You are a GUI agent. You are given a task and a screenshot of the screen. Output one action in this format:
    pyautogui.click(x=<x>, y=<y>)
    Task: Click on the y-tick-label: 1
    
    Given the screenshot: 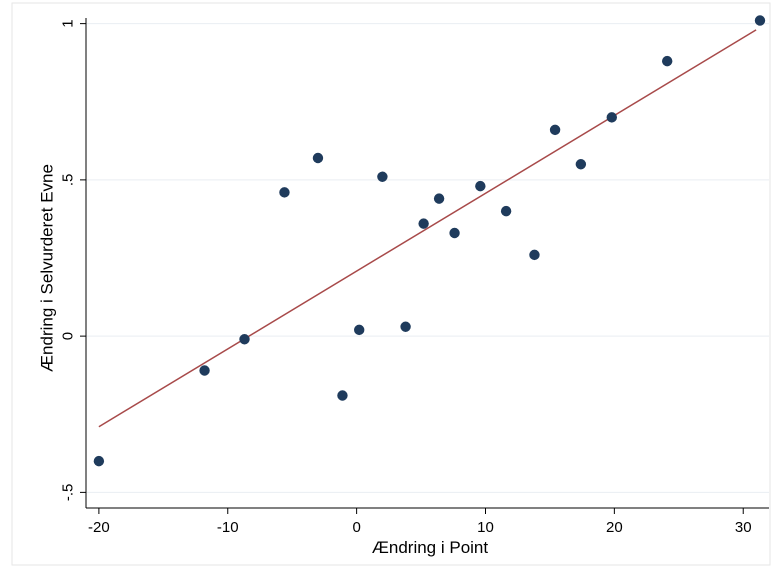 What is the action you would take?
    pyautogui.click(x=68, y=23)
    